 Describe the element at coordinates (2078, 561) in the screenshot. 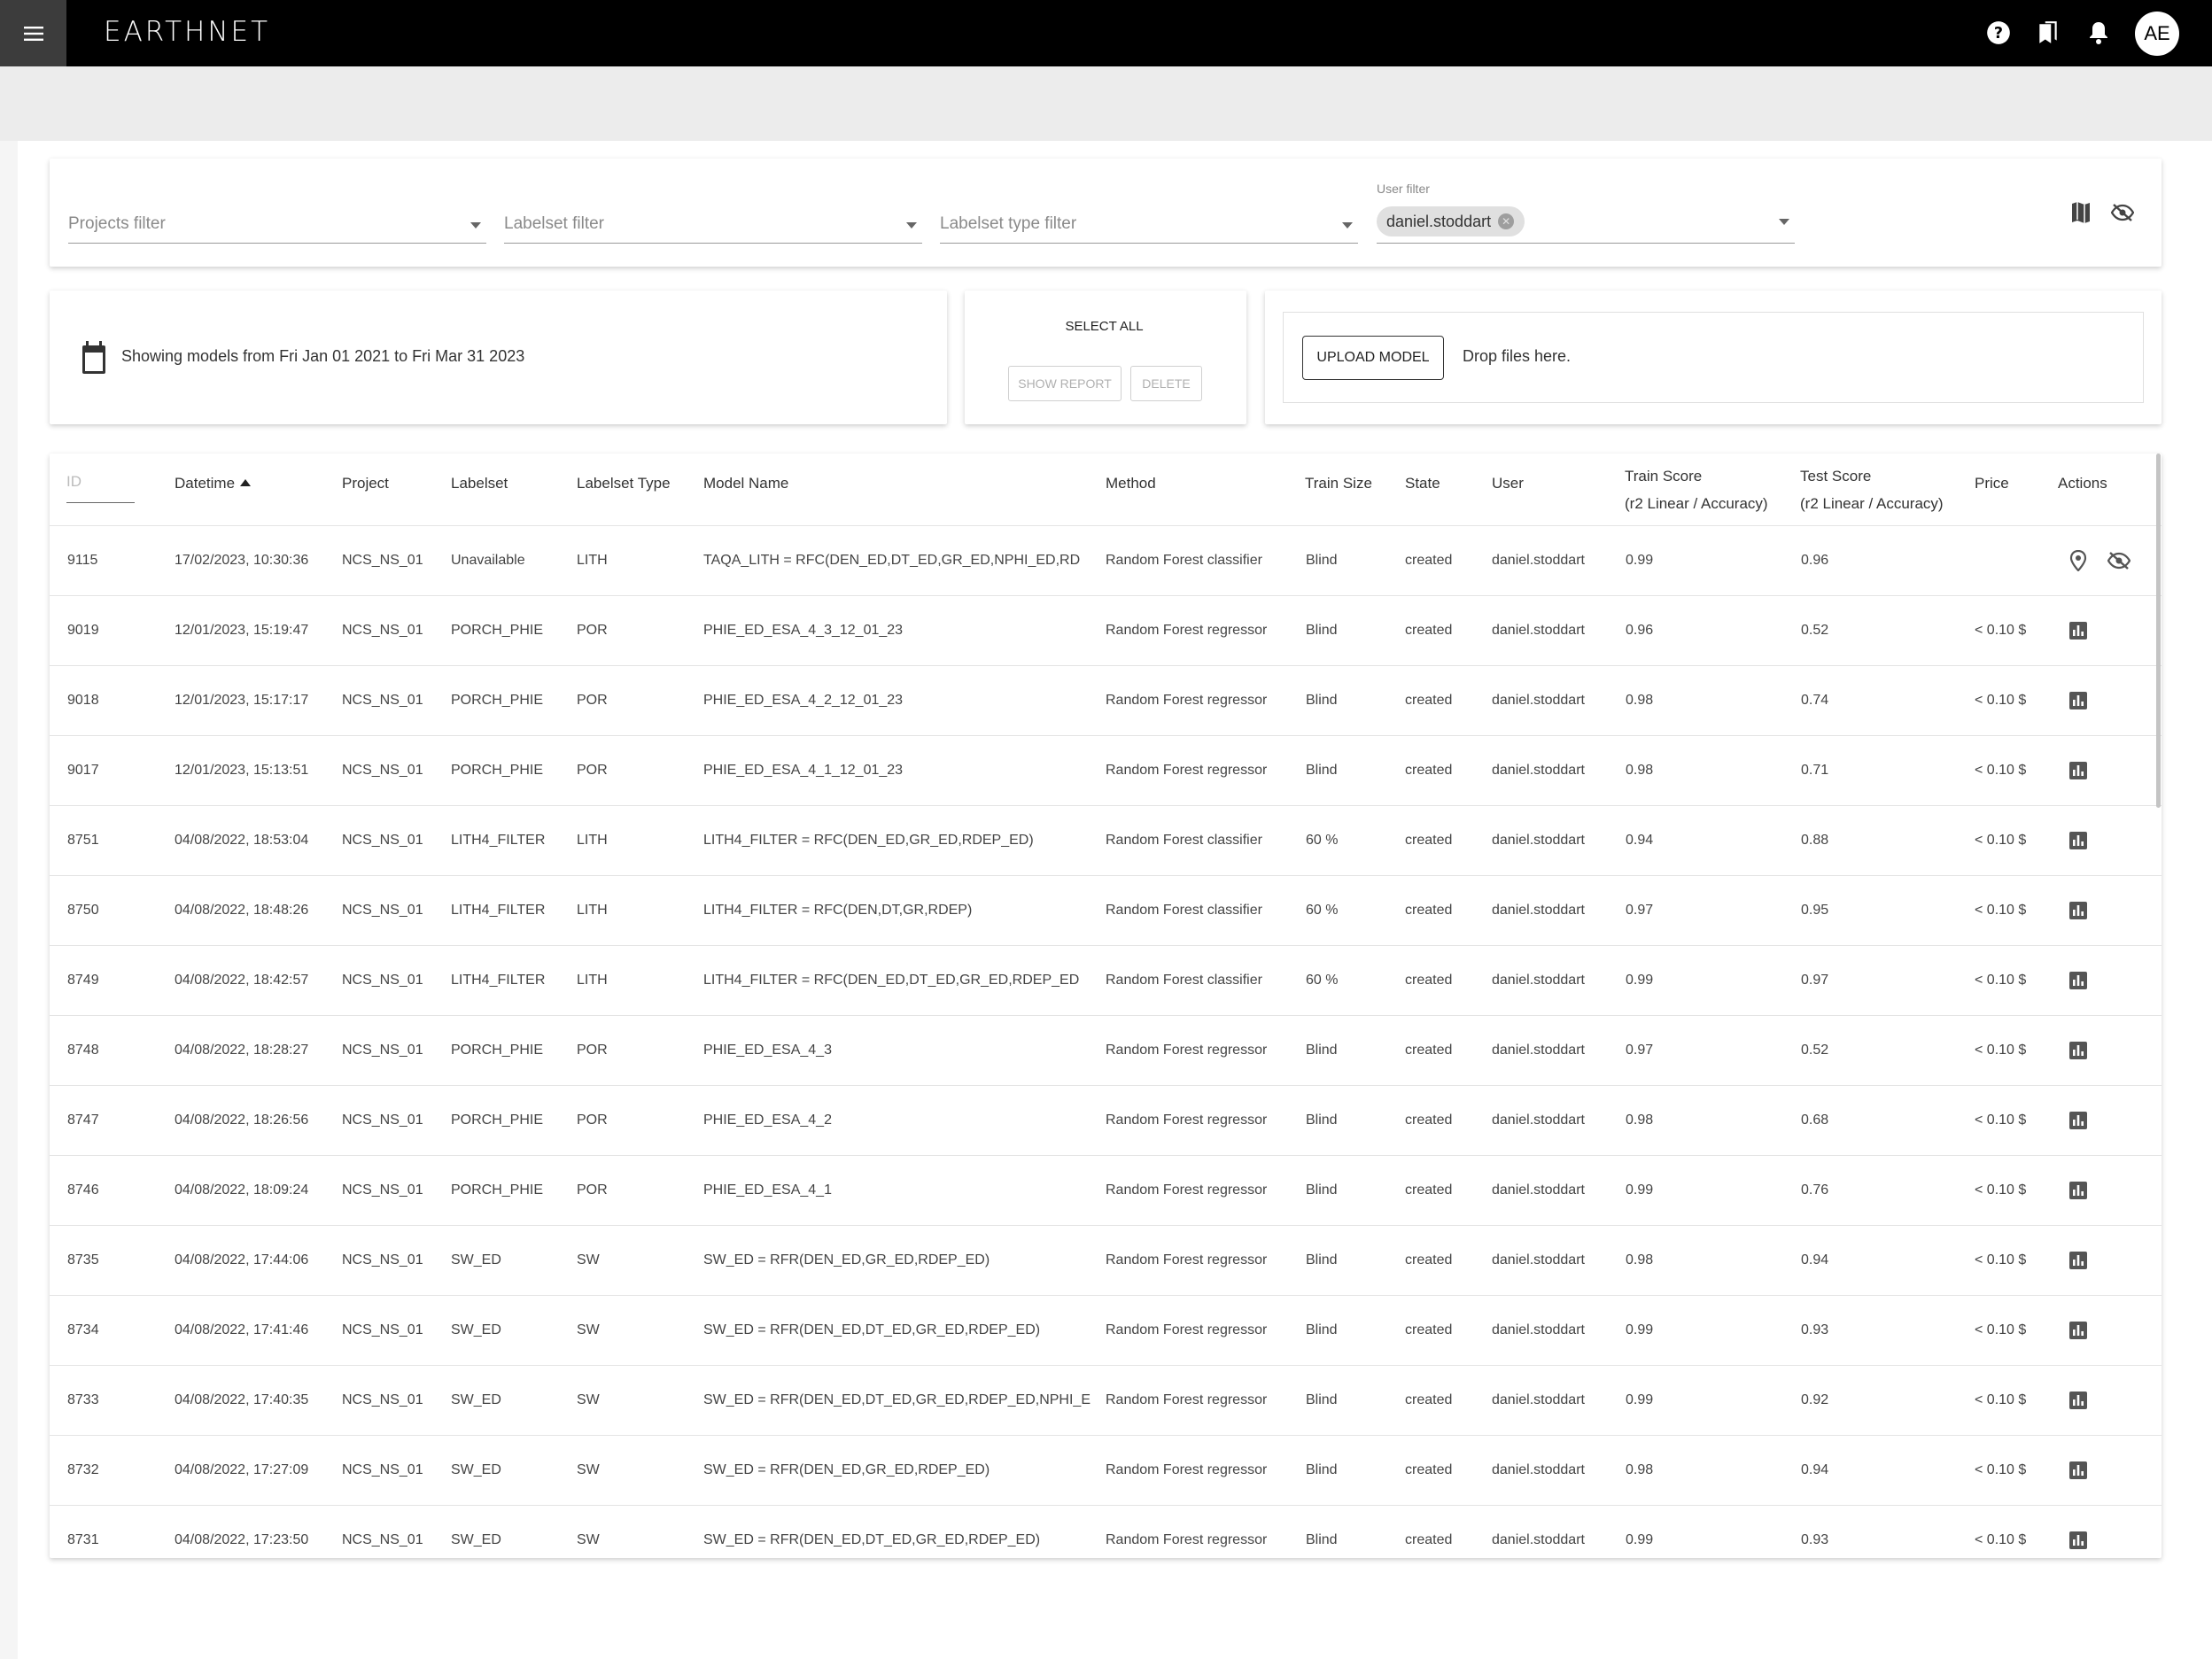

I see `map-pin-icon` at that location.